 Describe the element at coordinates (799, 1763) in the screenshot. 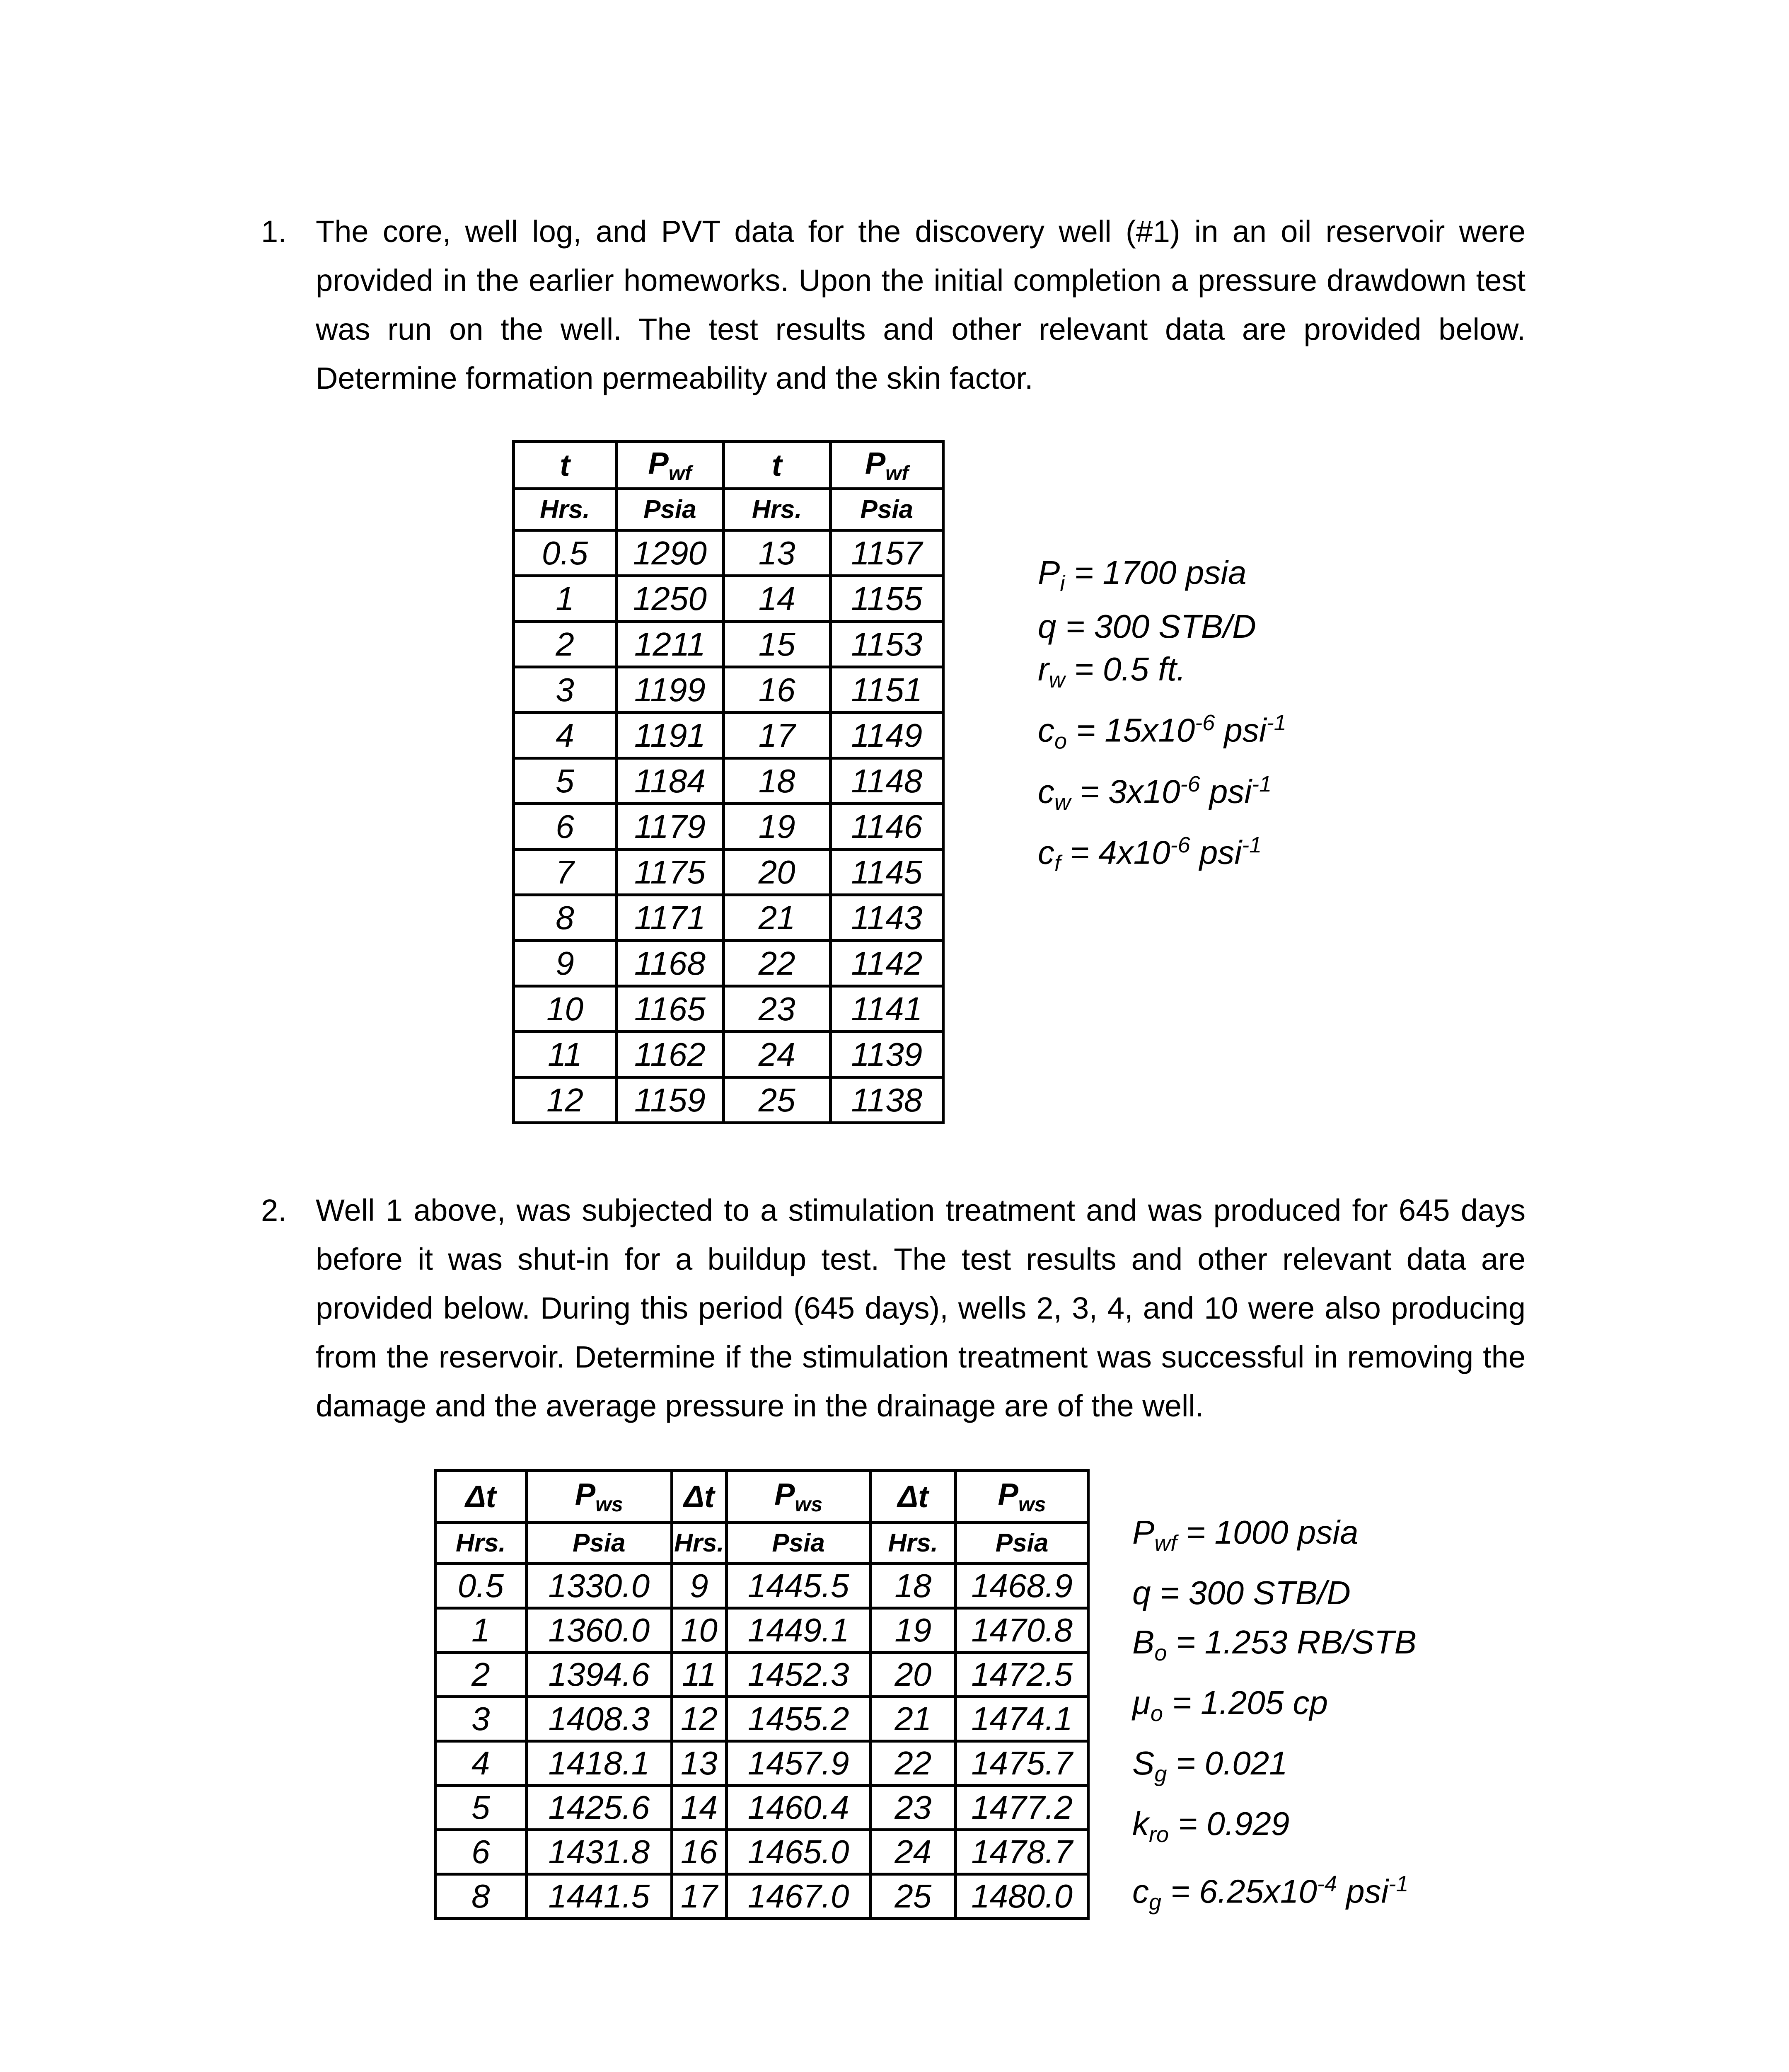

I see `table-cell: 1457.9` at that location.